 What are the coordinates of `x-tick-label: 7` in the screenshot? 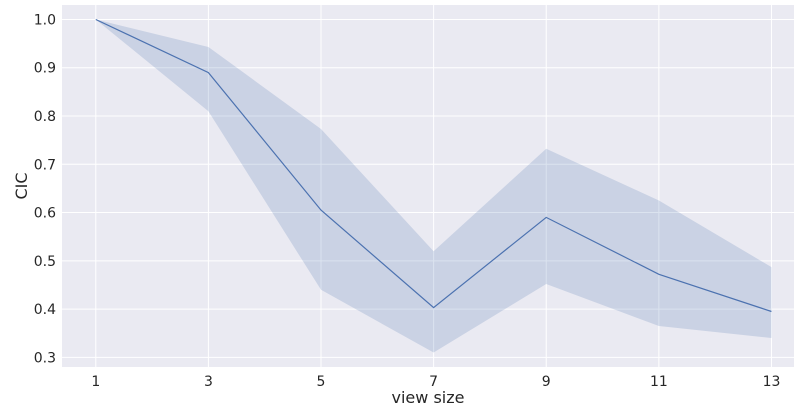 It's located at (433, 382).